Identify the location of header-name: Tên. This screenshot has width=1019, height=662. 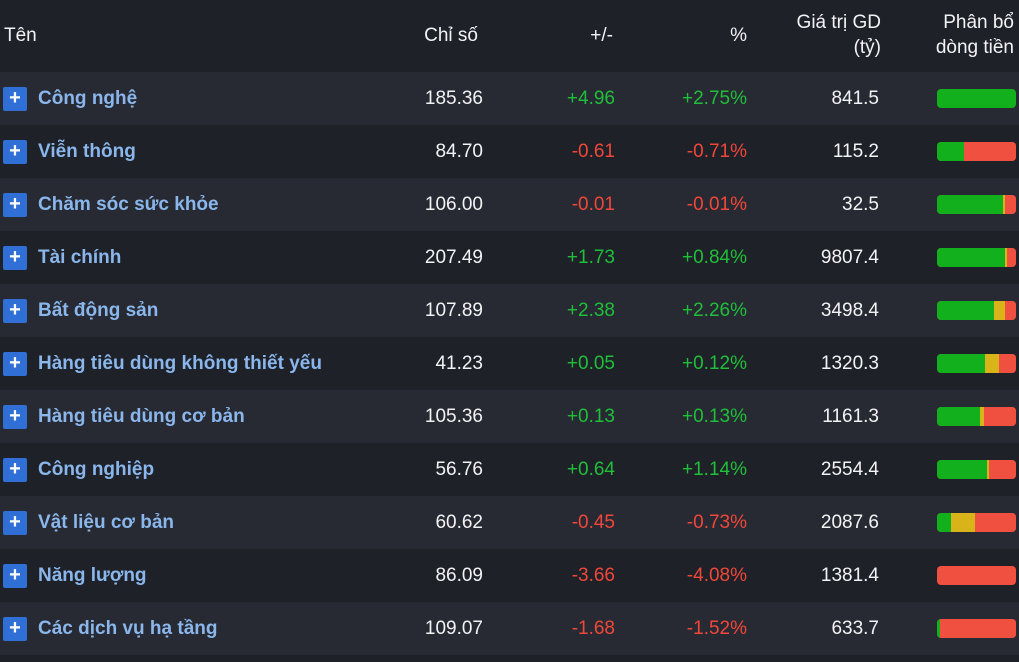
(20, 35).